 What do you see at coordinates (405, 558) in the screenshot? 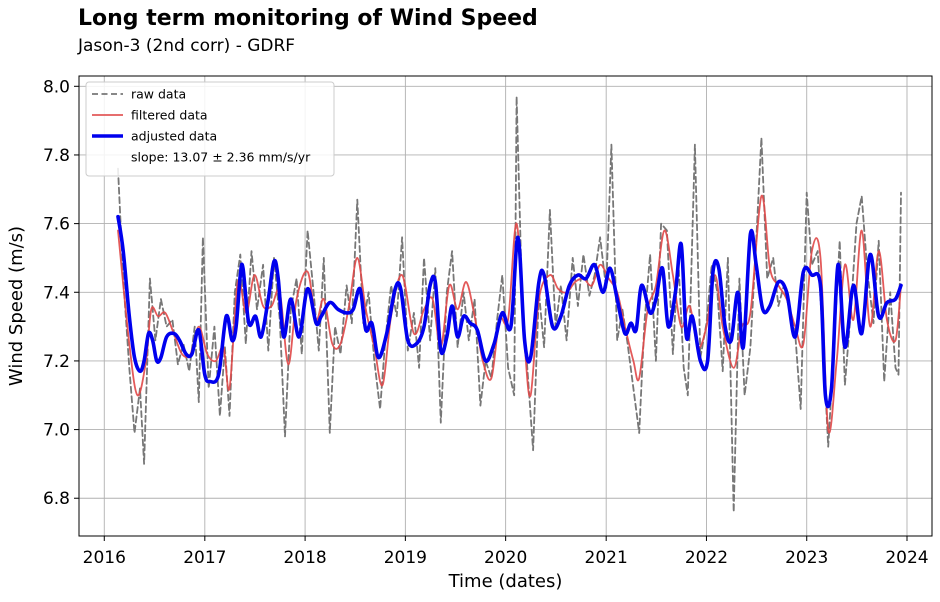
I see `x-tick-label: 2019` at bounding box center [405, 558].